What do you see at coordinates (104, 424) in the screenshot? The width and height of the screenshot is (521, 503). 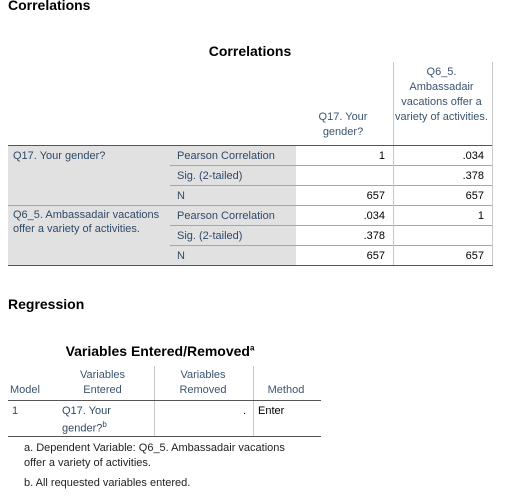 I see `footnote-mark: b` at bounding box center [104, 424].